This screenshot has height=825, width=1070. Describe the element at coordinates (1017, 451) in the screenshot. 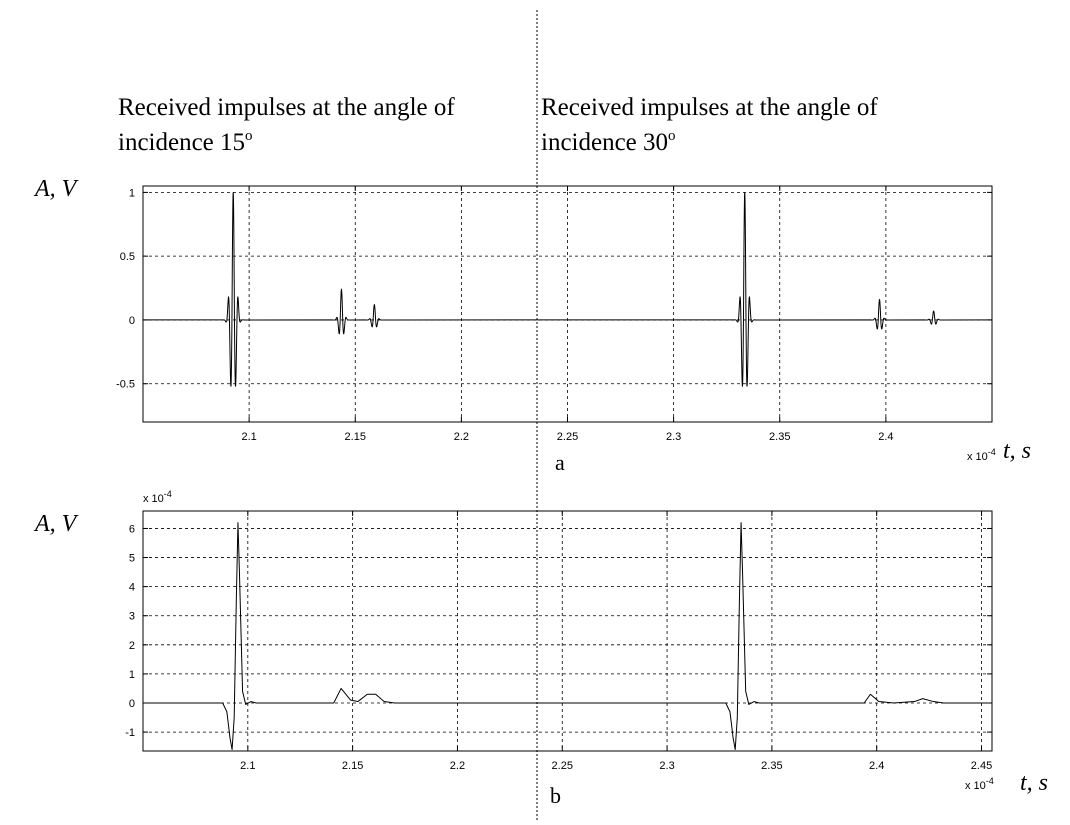

I see `panel-a-xlabel: t, s` at that location.